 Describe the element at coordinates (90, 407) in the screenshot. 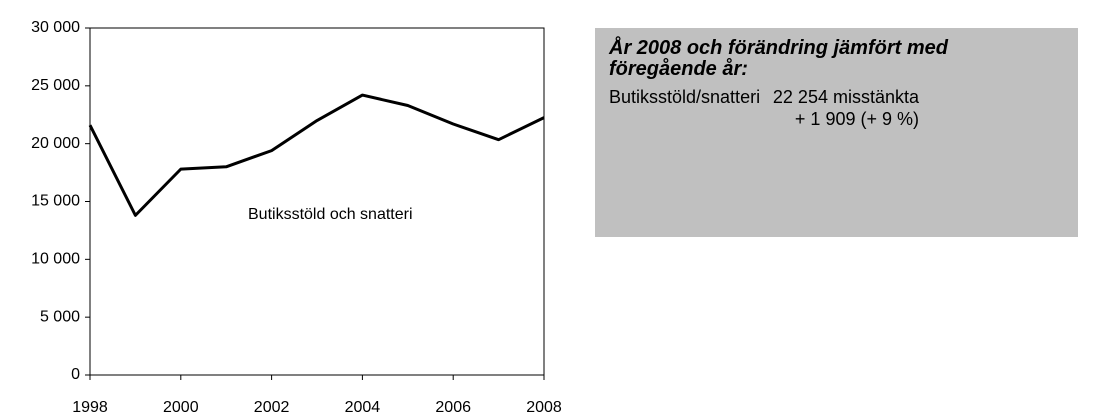

I see `x-tick-label: 1998` at that location.